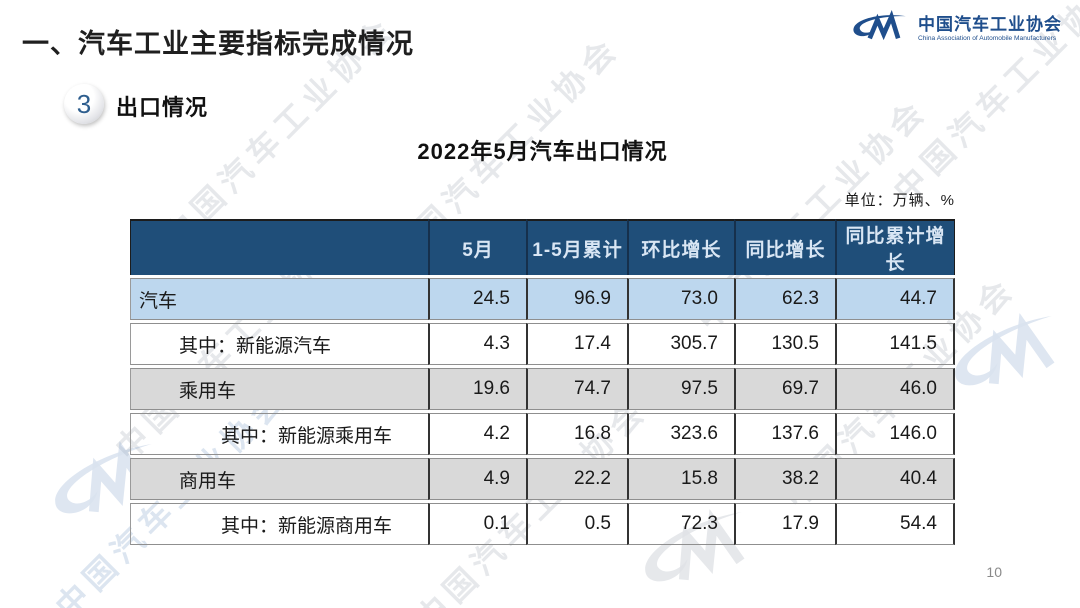  Describe the element at coordinates (477, 344) in the screenshot. I see `cell-value: 4.3` at that location.